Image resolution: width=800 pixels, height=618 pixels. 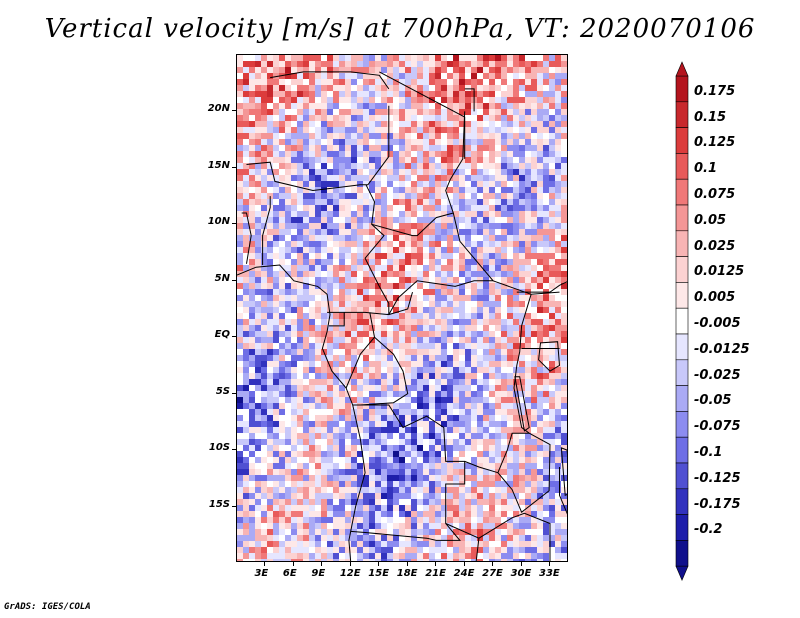 What do you see at coordinates (719, 272) in the screenshot?
I see `colorbar-tick-label: 0.0125` at bounding box center [719, 272].